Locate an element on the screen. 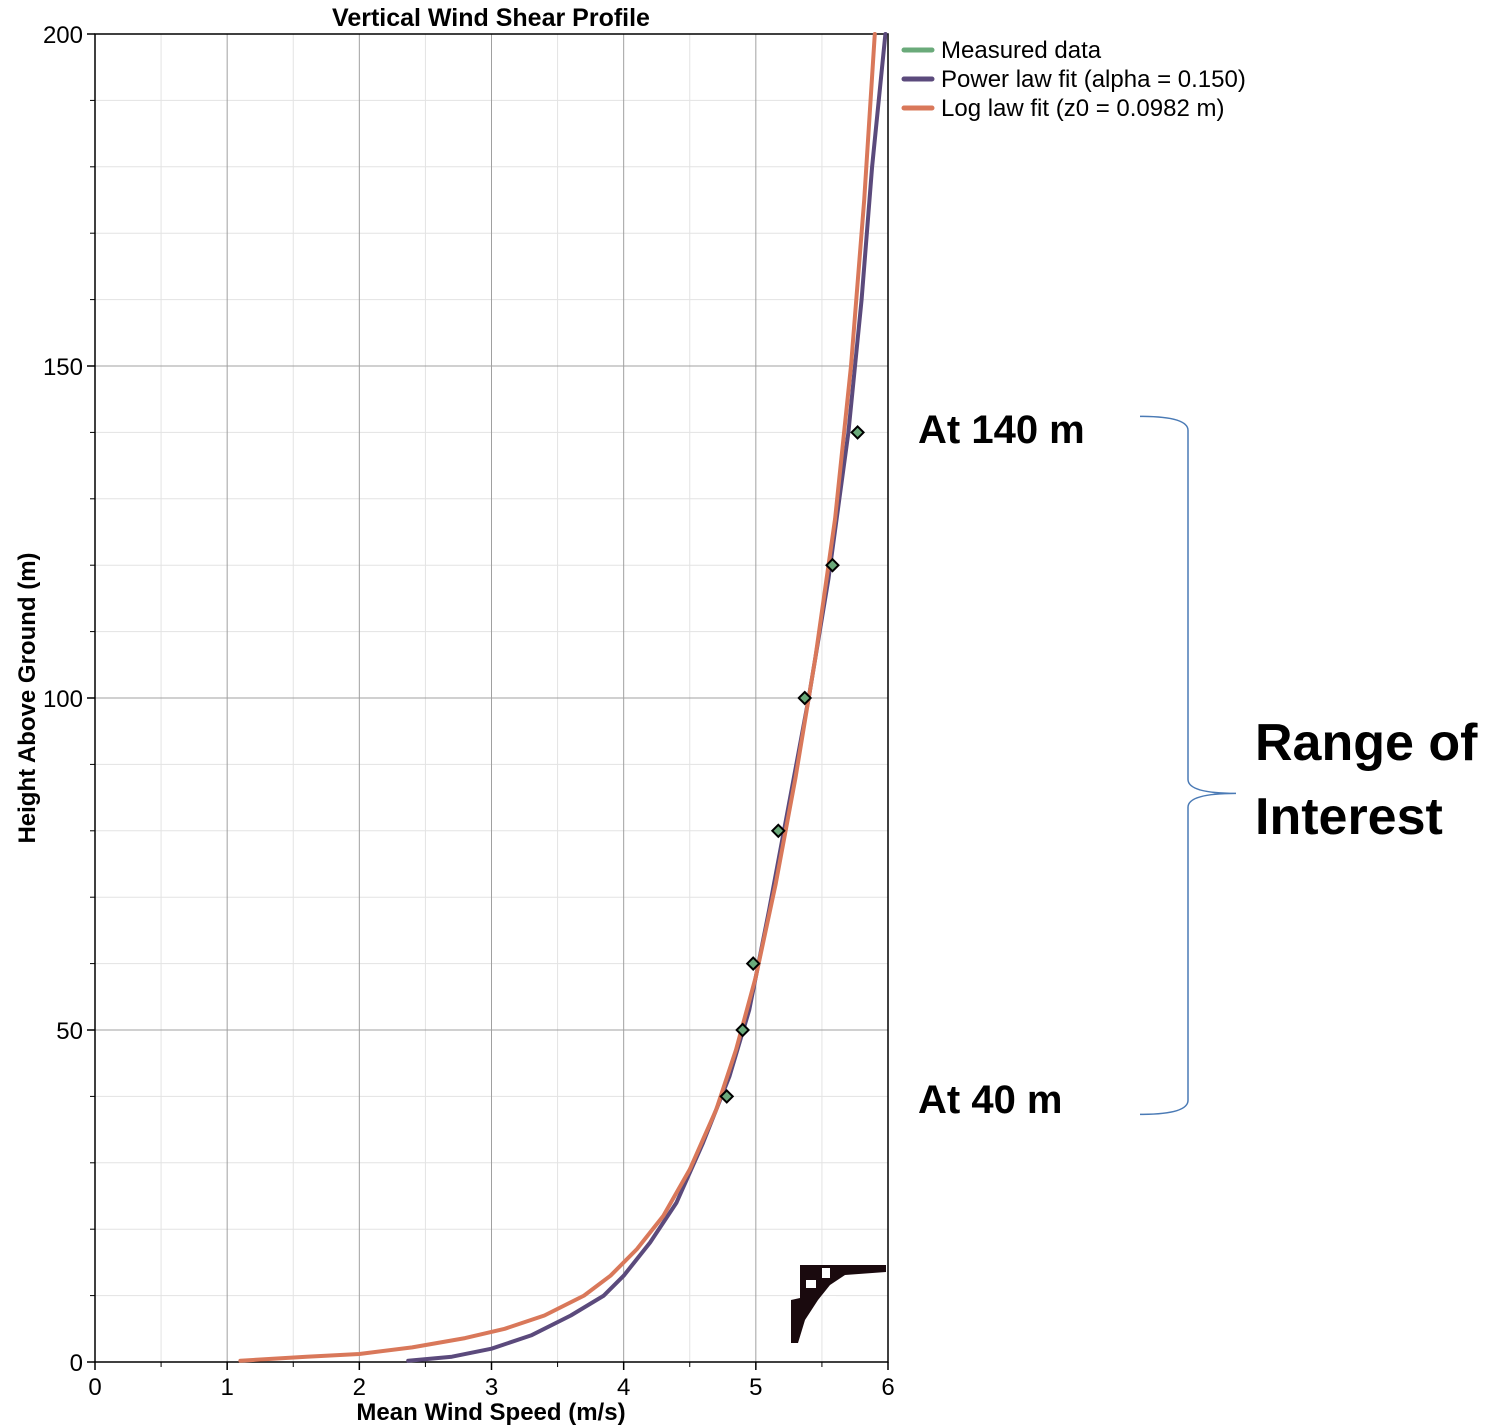 This screenshot has width=1495, height=1426. legend-label: Measured data is located at coordinates (1021, 50).